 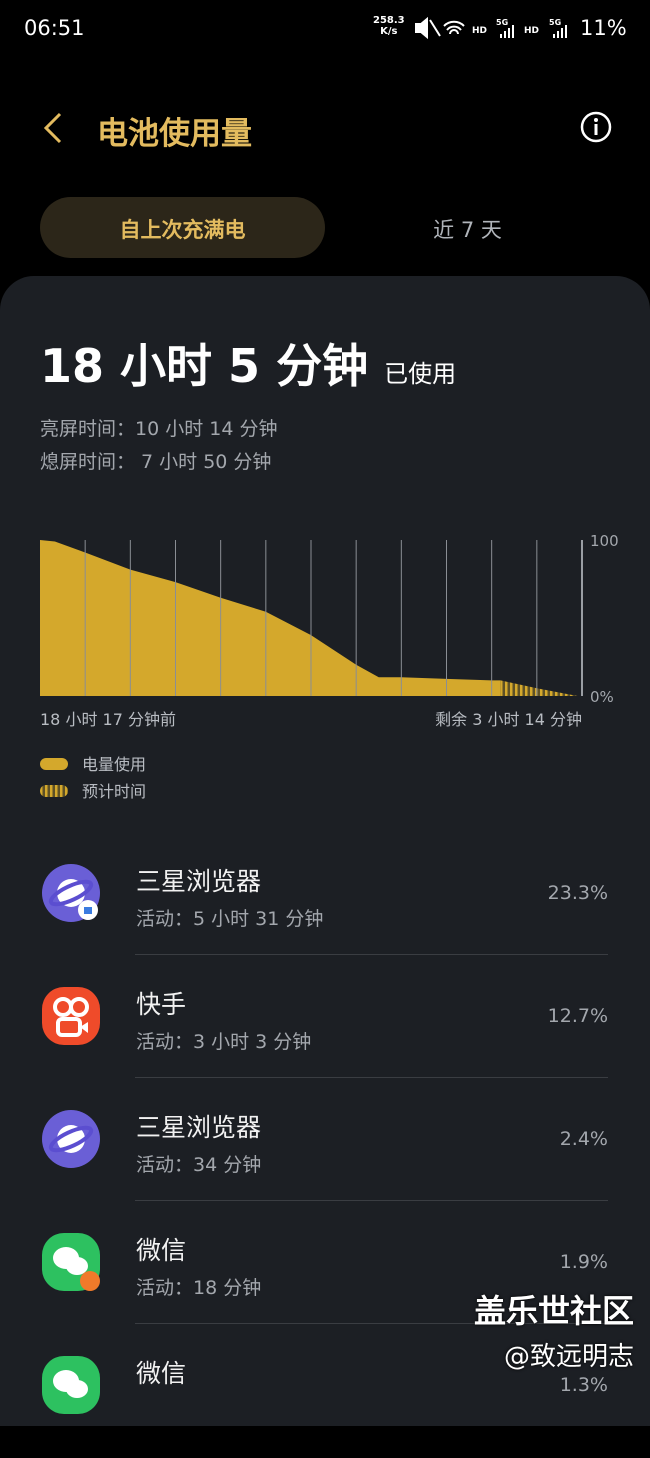 I want to click on back-button, so click(x=55, y=128).